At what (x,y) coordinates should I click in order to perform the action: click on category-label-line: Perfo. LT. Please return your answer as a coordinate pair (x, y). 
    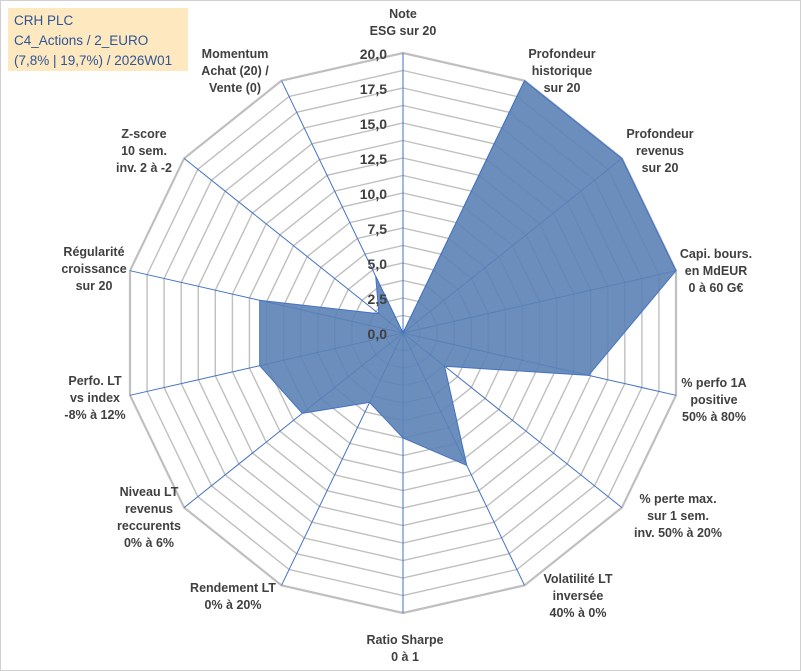
    Looking at the image, I should click on (95, 381).